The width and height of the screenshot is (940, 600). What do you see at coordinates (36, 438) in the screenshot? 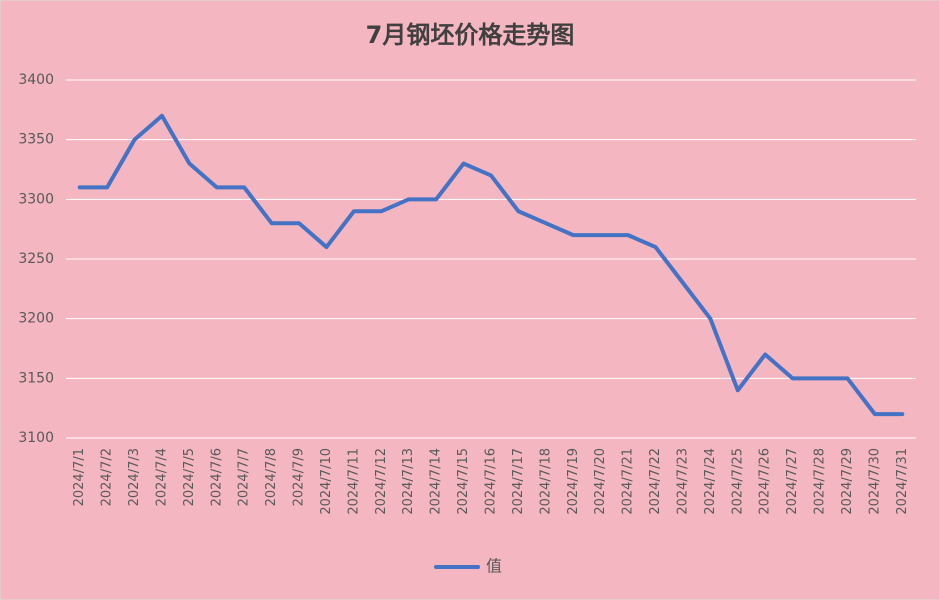
I see `y-tick-label: 3100` at bounding box center [36, 438].